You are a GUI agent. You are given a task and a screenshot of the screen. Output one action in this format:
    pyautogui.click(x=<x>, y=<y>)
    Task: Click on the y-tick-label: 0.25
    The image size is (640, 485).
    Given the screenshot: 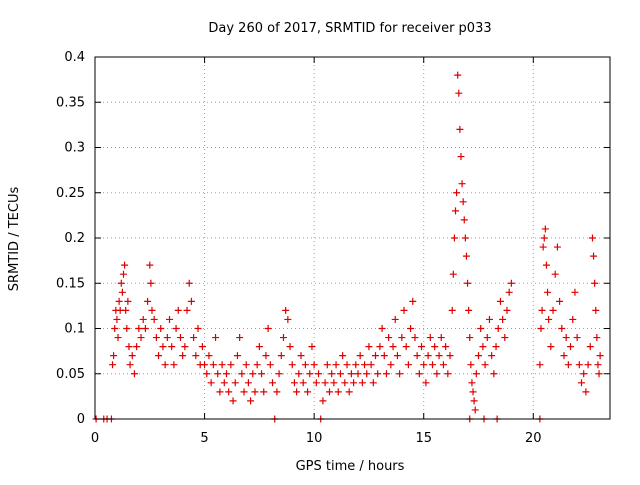 What is the action you would take?
    pyautogui.click(x=70, y=193)
    